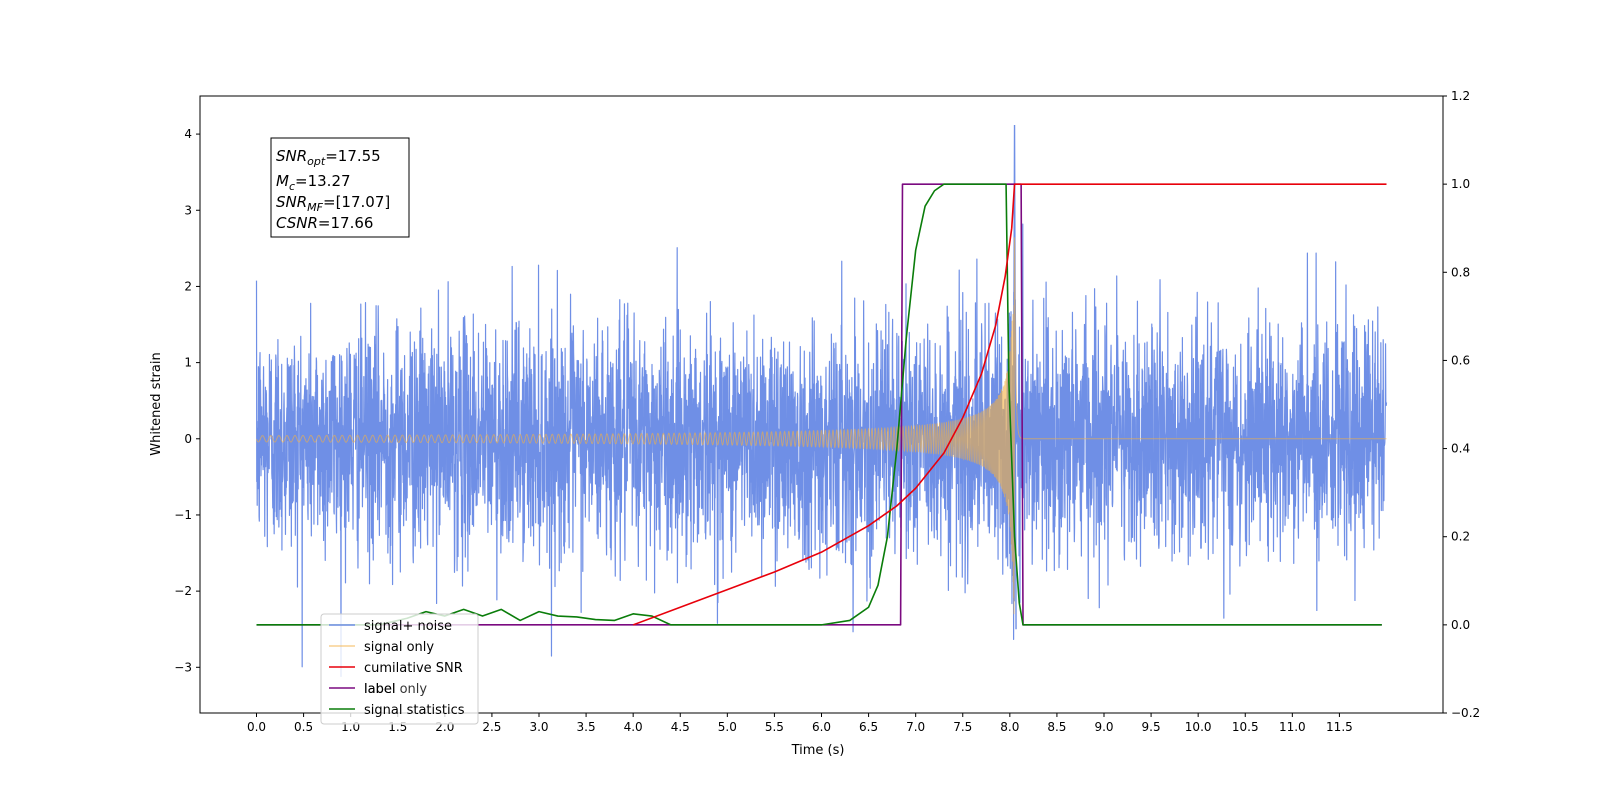  I want to click on y-axis-label: Whitened strain, so click(156, 403).